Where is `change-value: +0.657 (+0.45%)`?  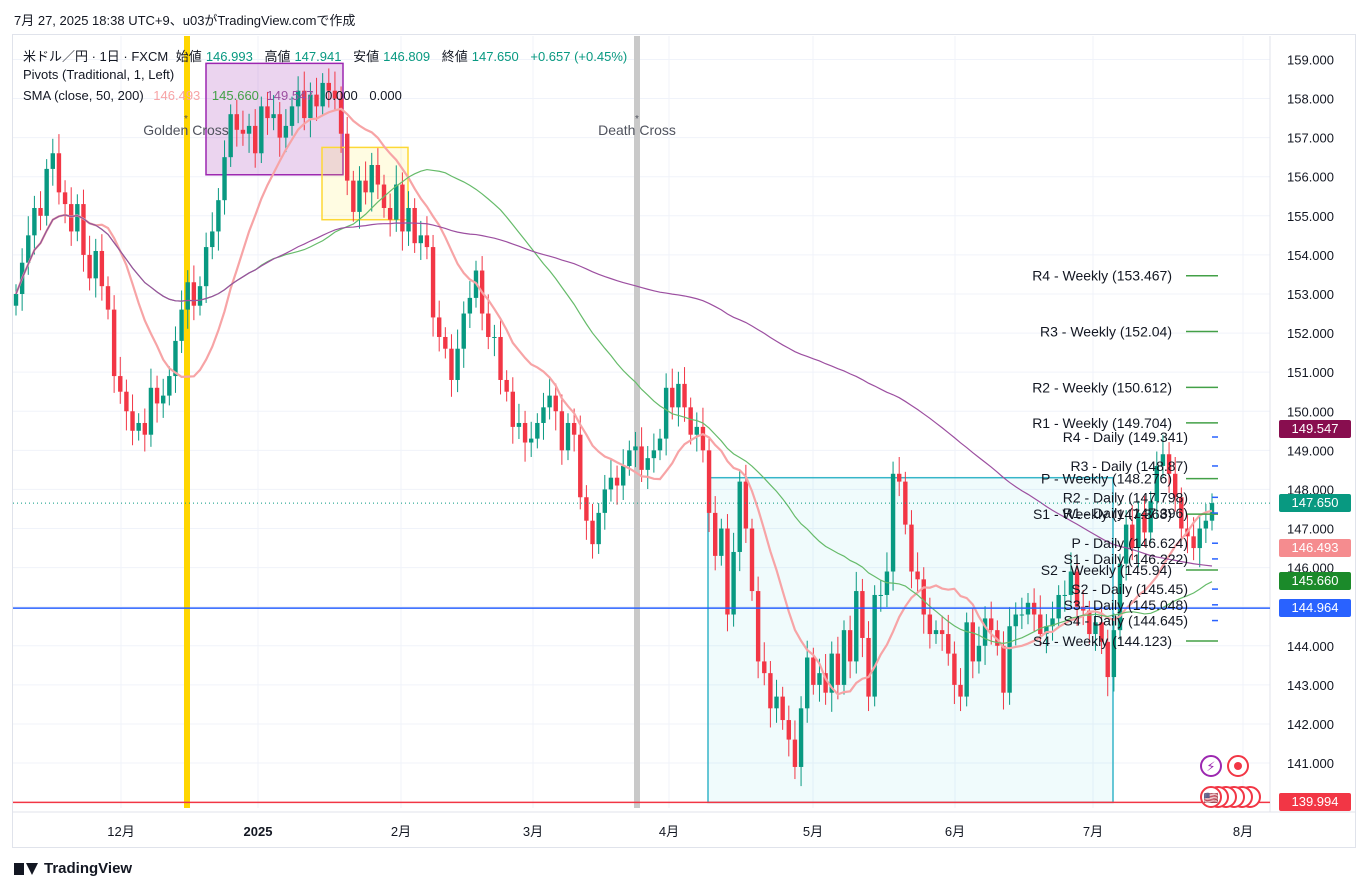
change-value: +0.657 (+0.45%) is located at coordinates (579, 56).